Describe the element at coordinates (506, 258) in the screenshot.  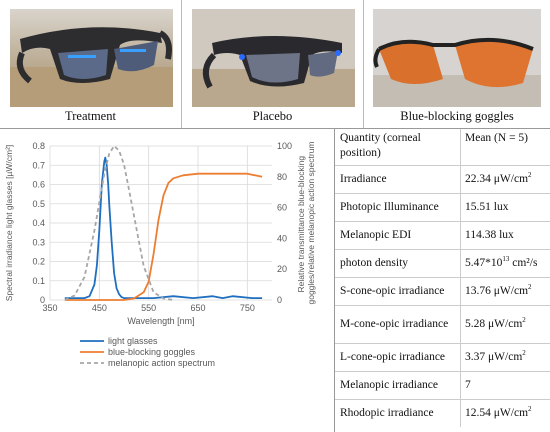
I see `value-superscript: 13` at that location.